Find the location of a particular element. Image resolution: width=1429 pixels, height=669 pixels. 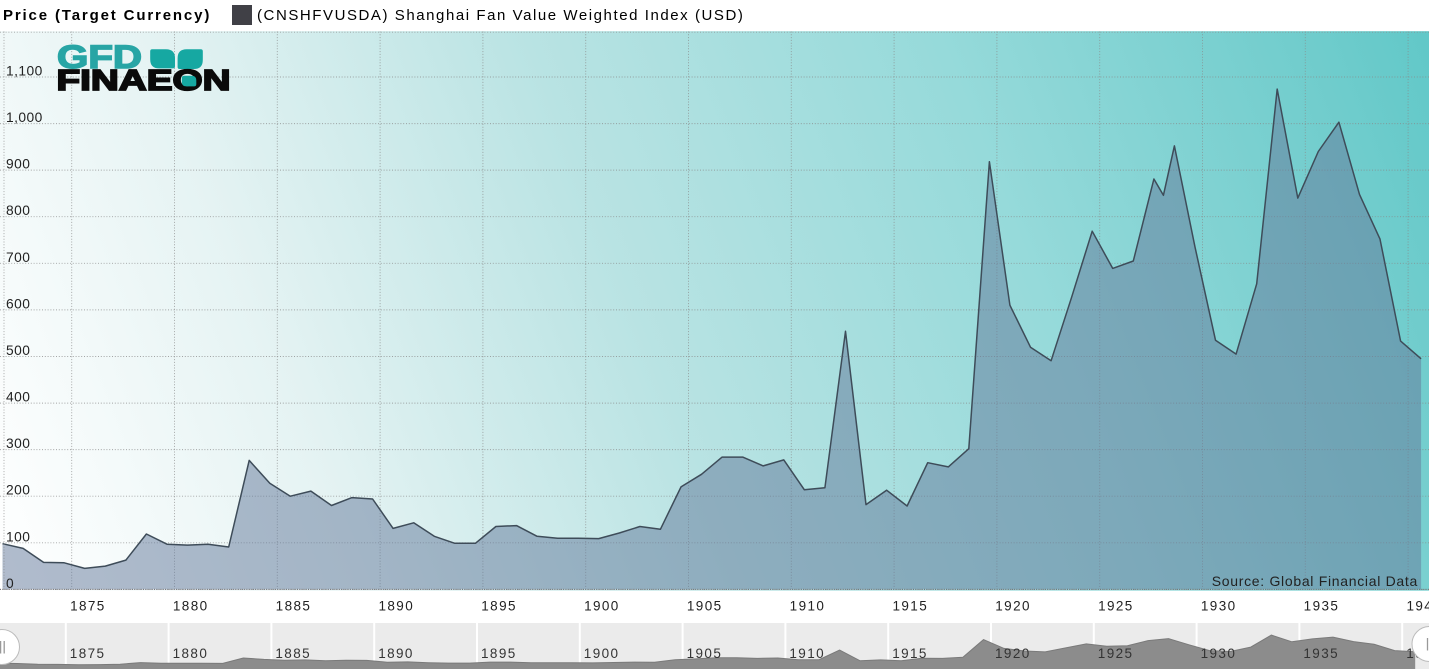

svg-text: 800 is located at coordinates (18, 210).